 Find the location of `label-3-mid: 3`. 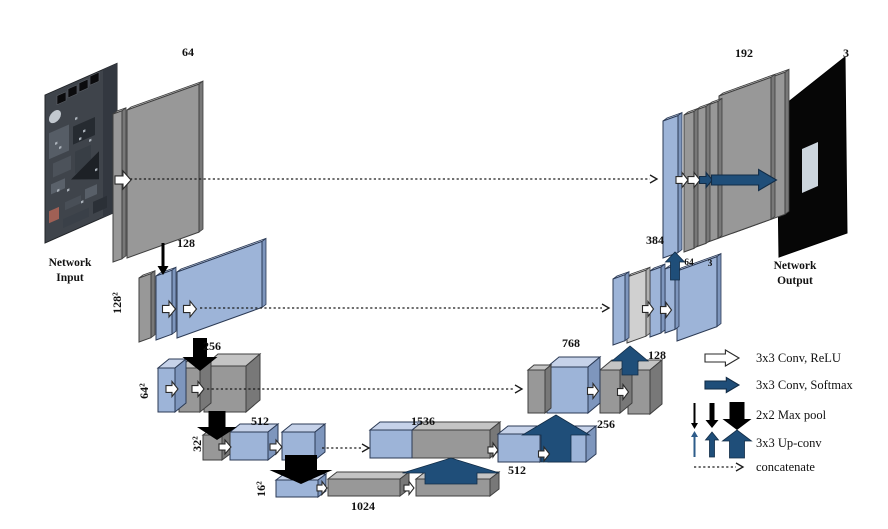

label-3-mid: 3 is located at coordinates (710, 264).